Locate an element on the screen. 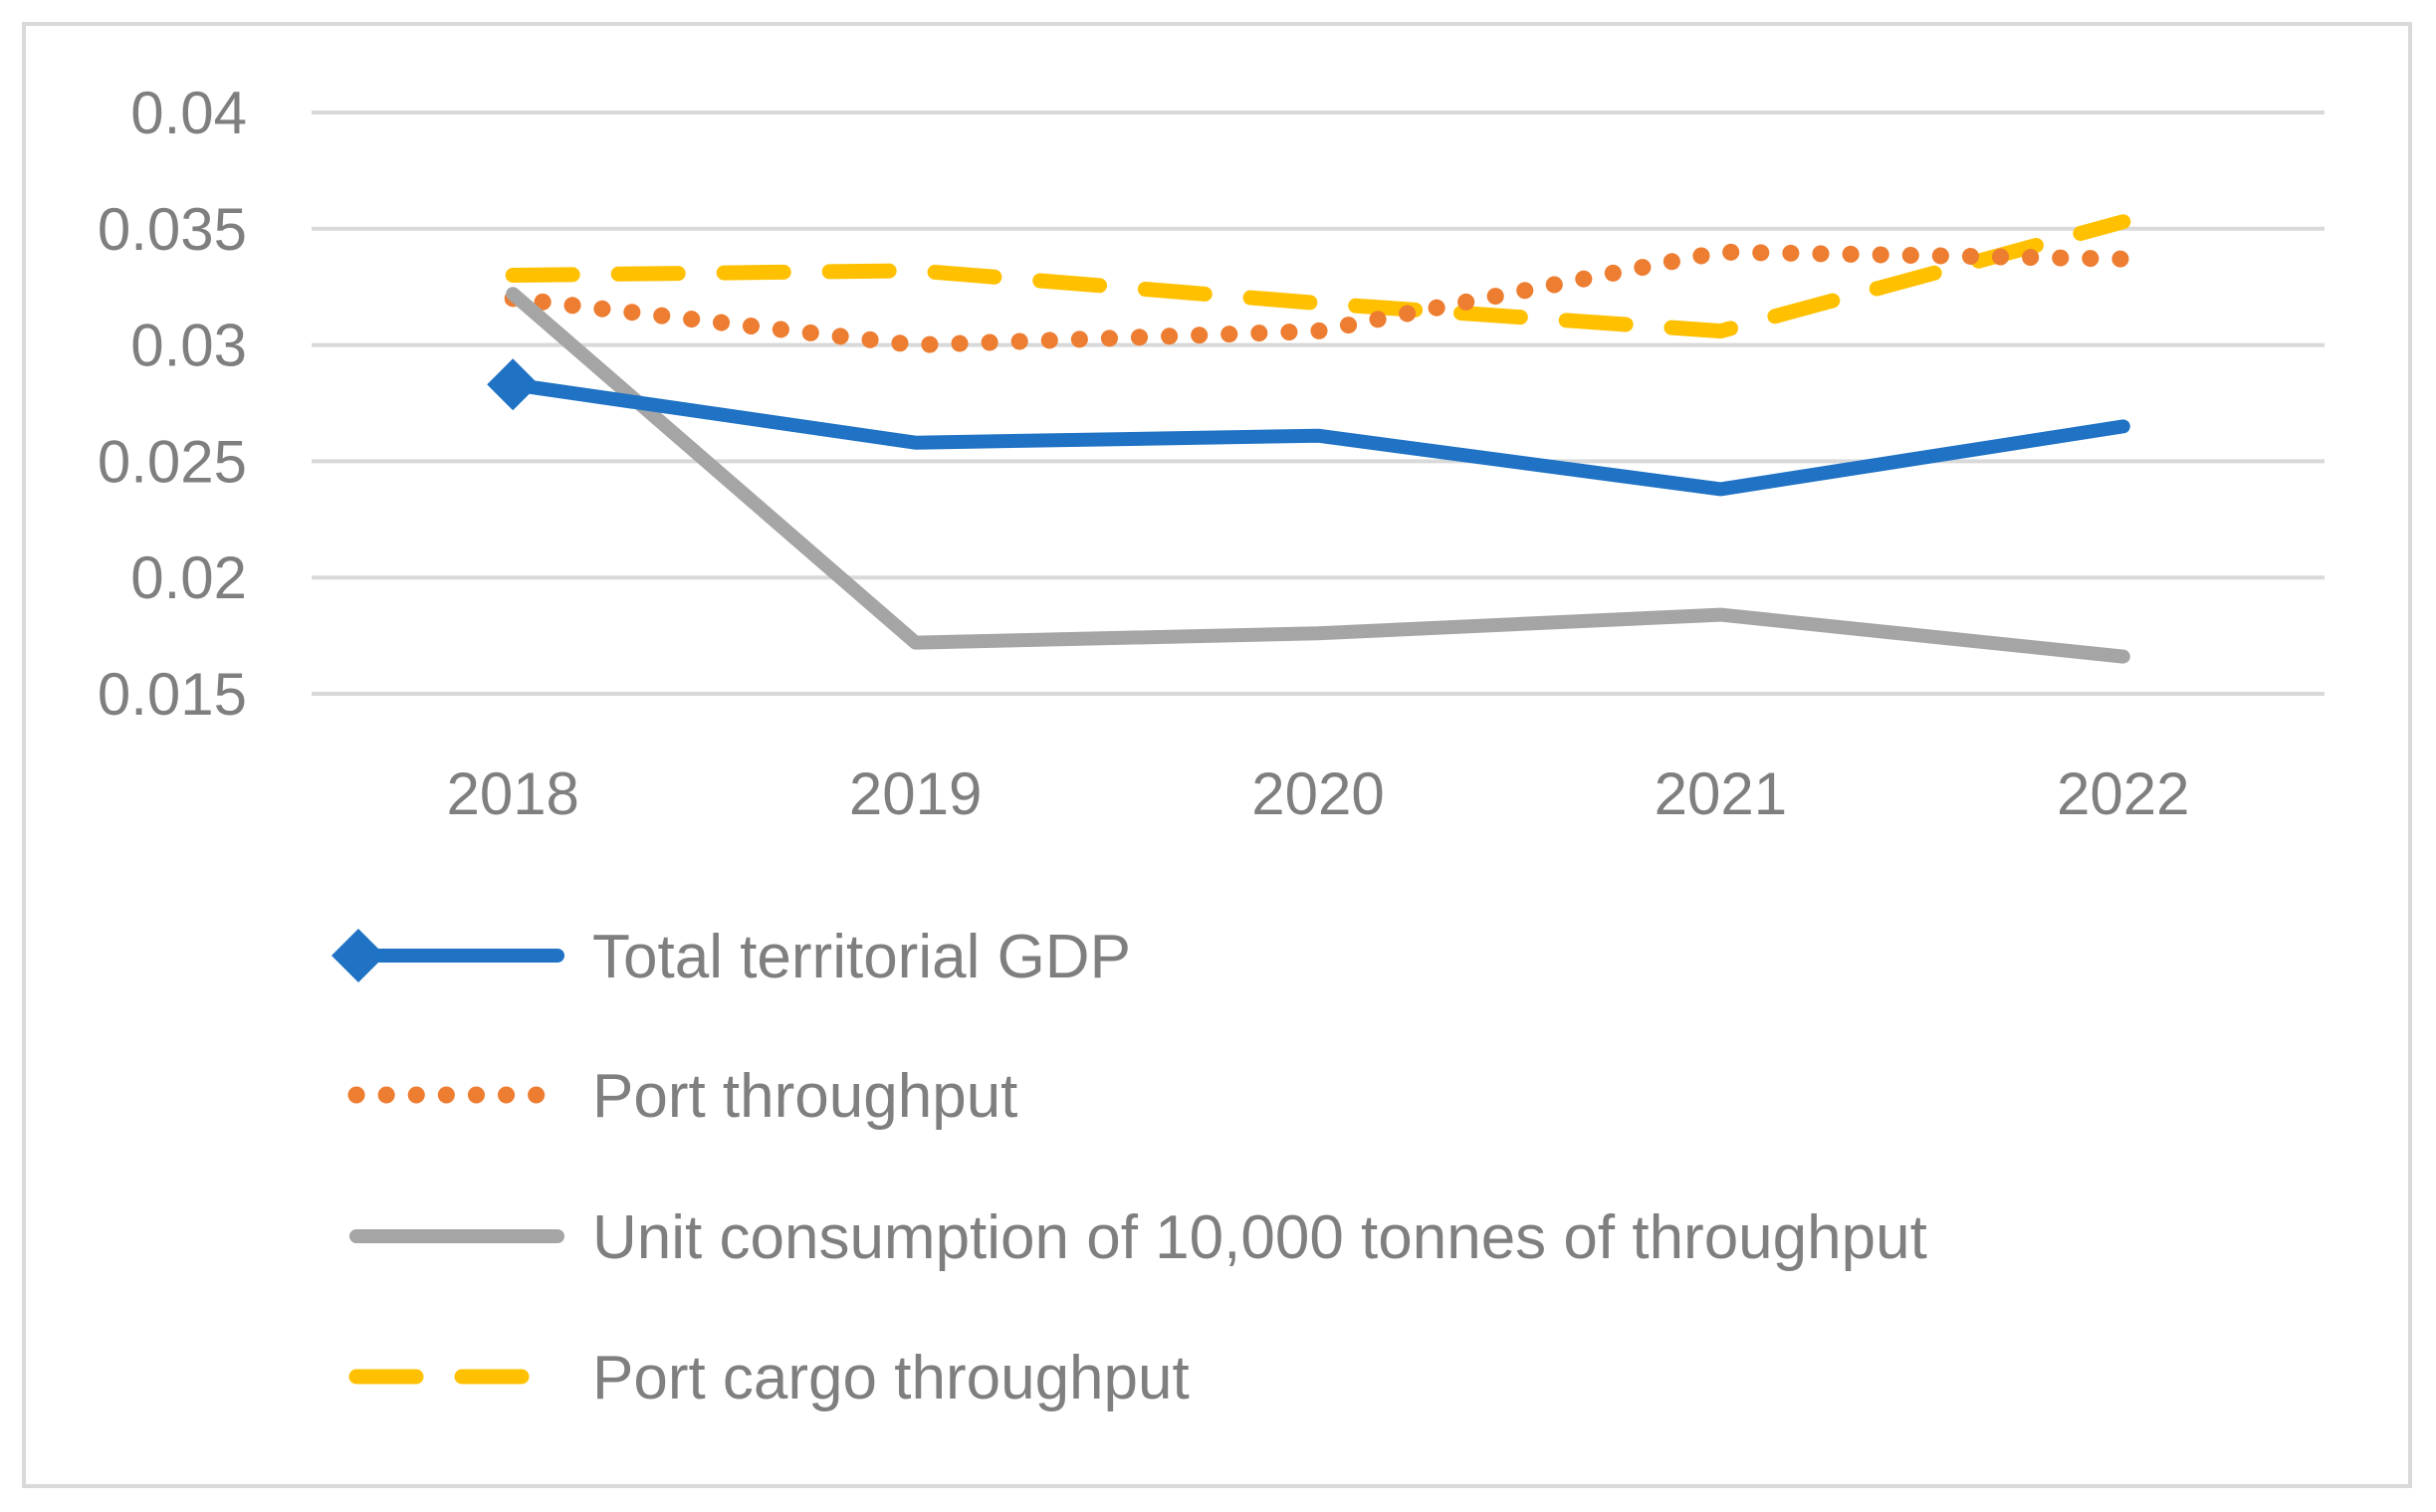  legend-item: Total territorial GDP is located at coordinates (731, 957).